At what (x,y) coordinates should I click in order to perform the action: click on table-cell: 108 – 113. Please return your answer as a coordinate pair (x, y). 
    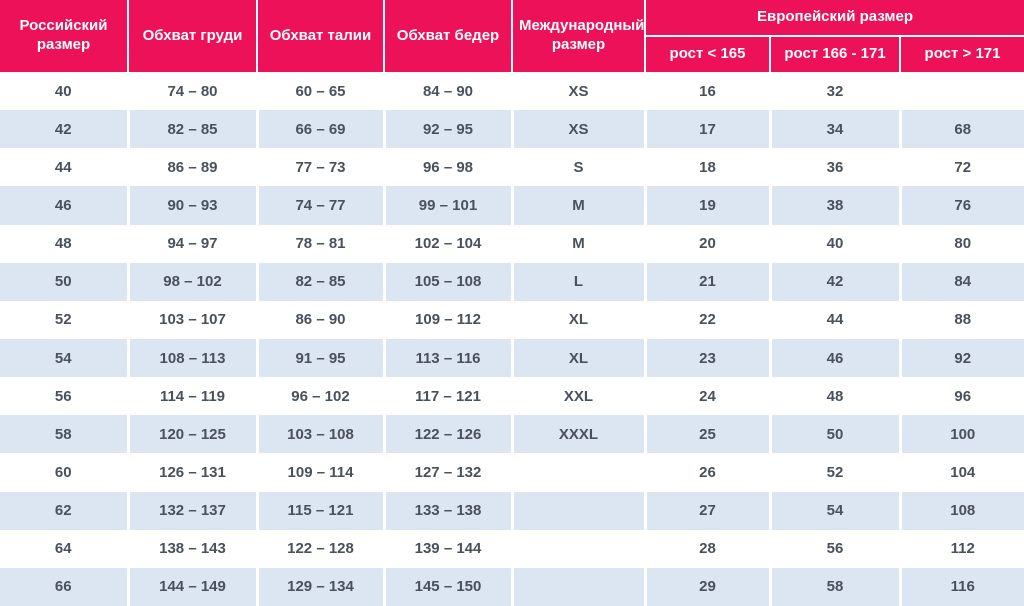
    Looking at the image, I should click on (191, 358).